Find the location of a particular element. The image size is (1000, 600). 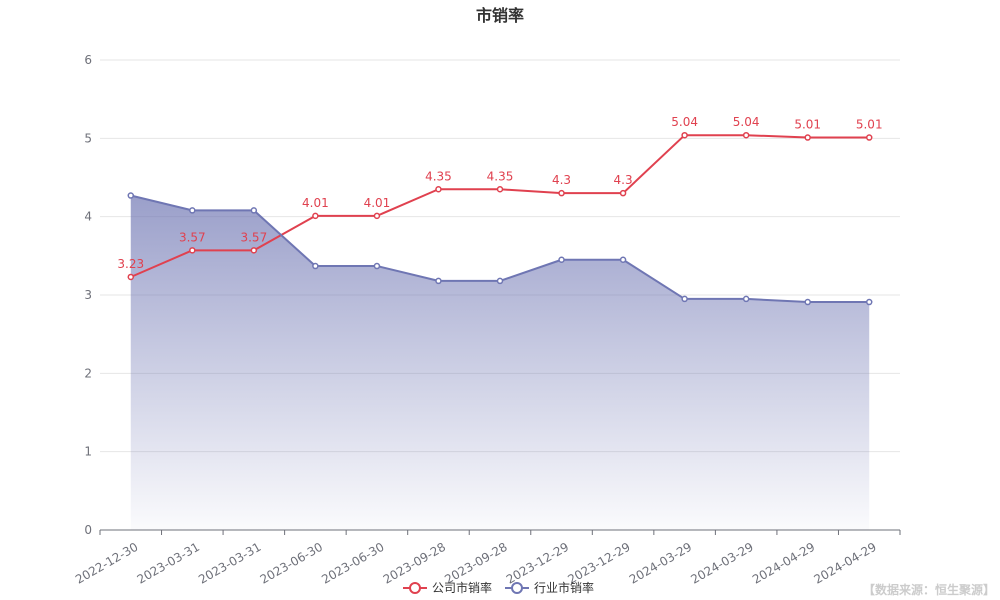

legend-item-company: 公司市销率 is located at coordinates (447, 587).